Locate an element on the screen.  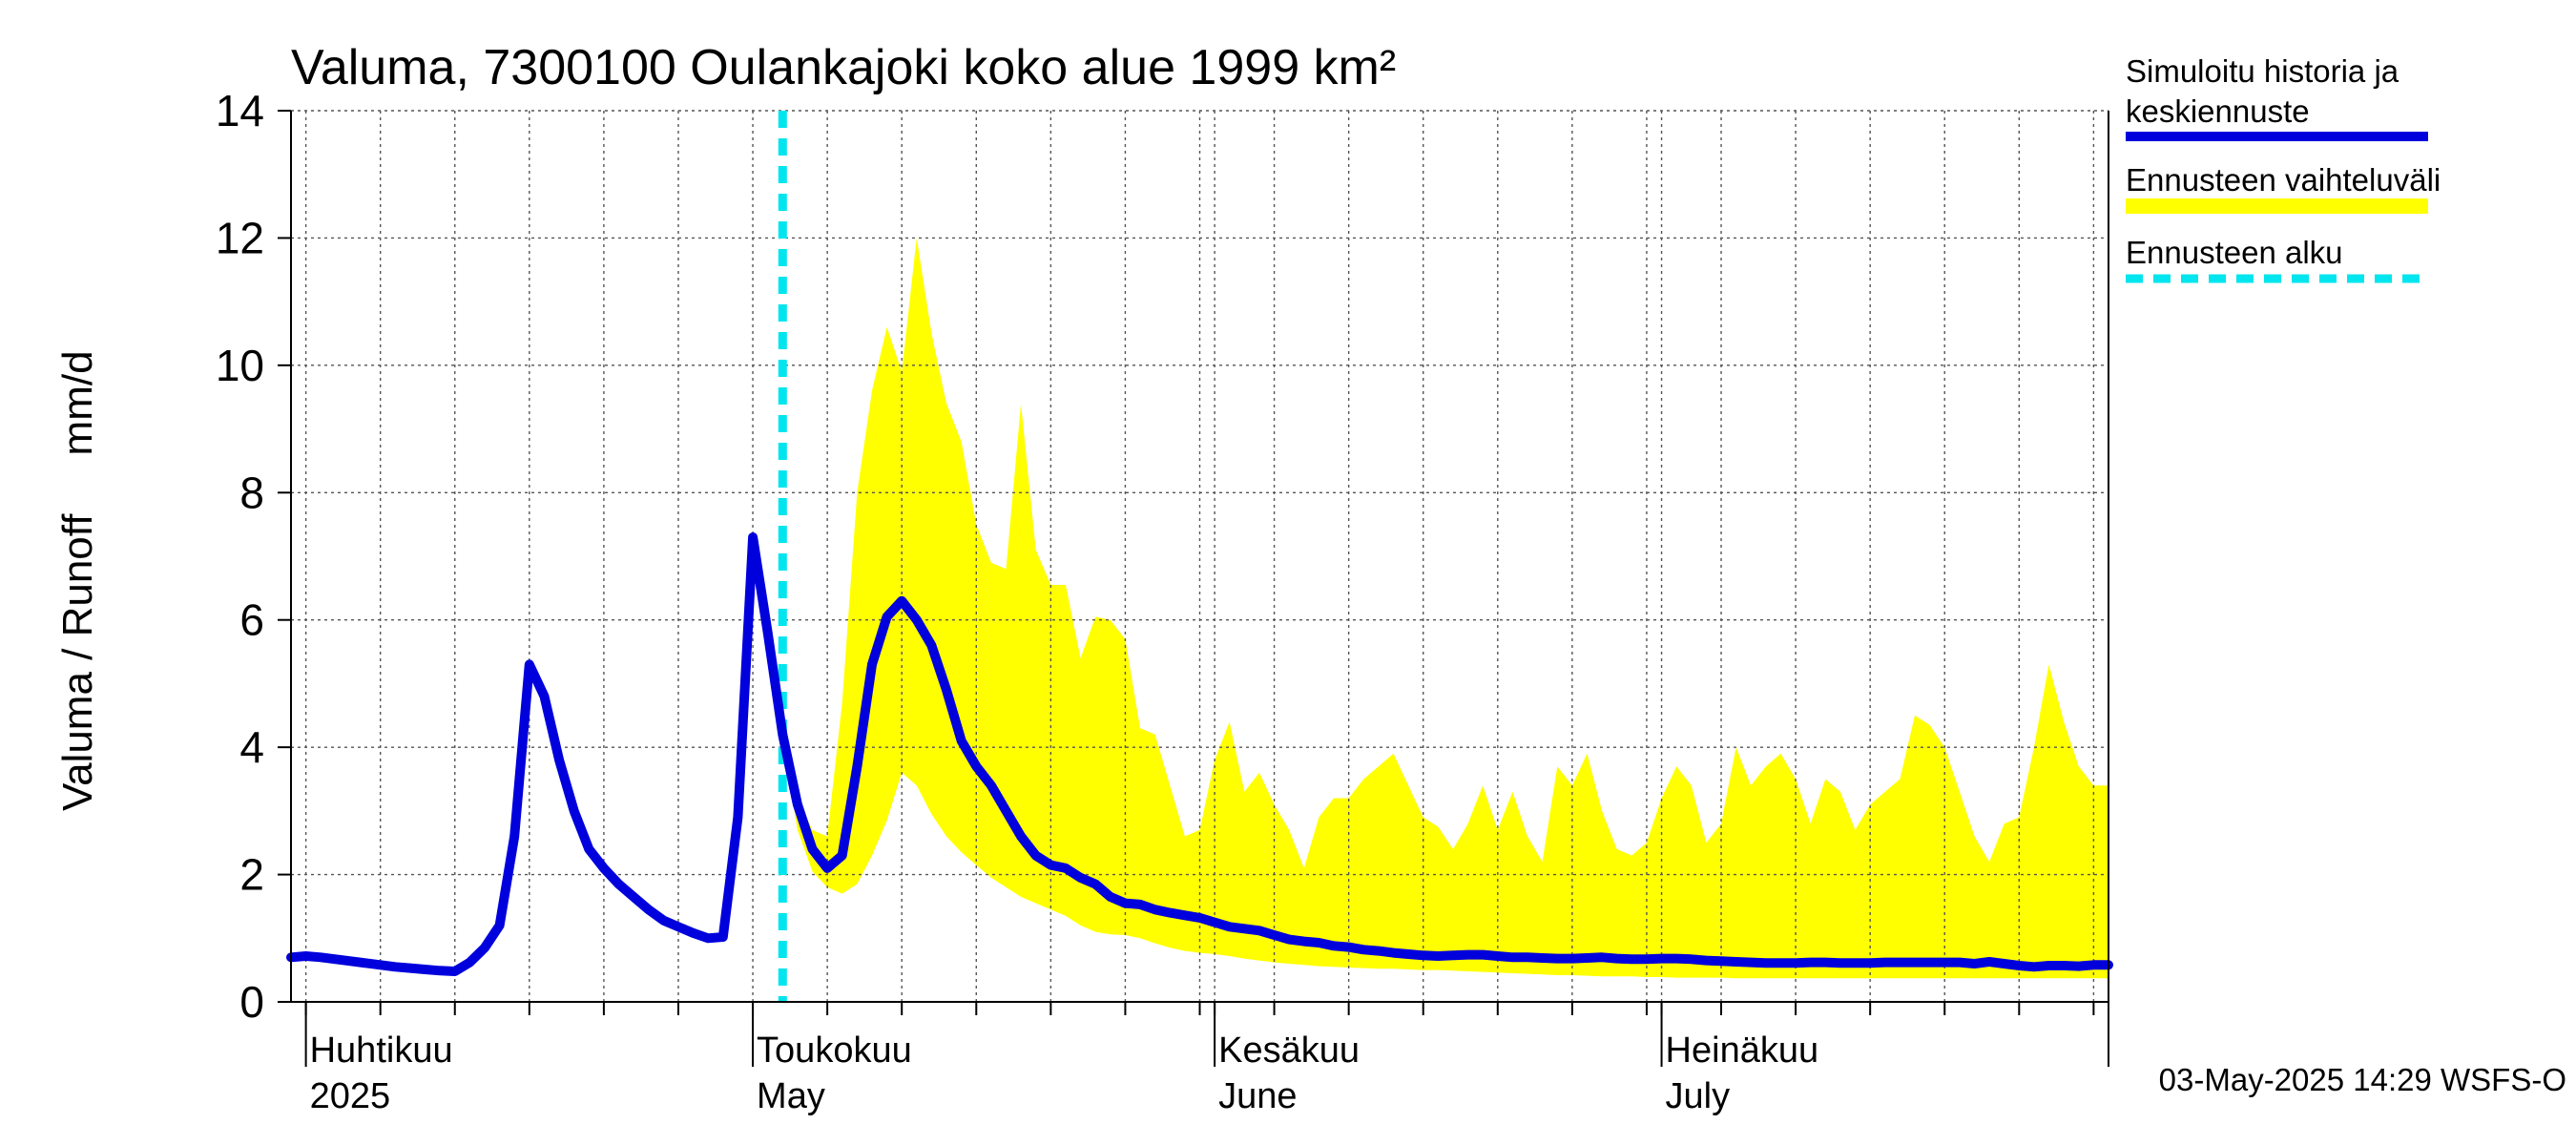
x-month-sublabel: 2025 is located at coordinates (350, 1096).